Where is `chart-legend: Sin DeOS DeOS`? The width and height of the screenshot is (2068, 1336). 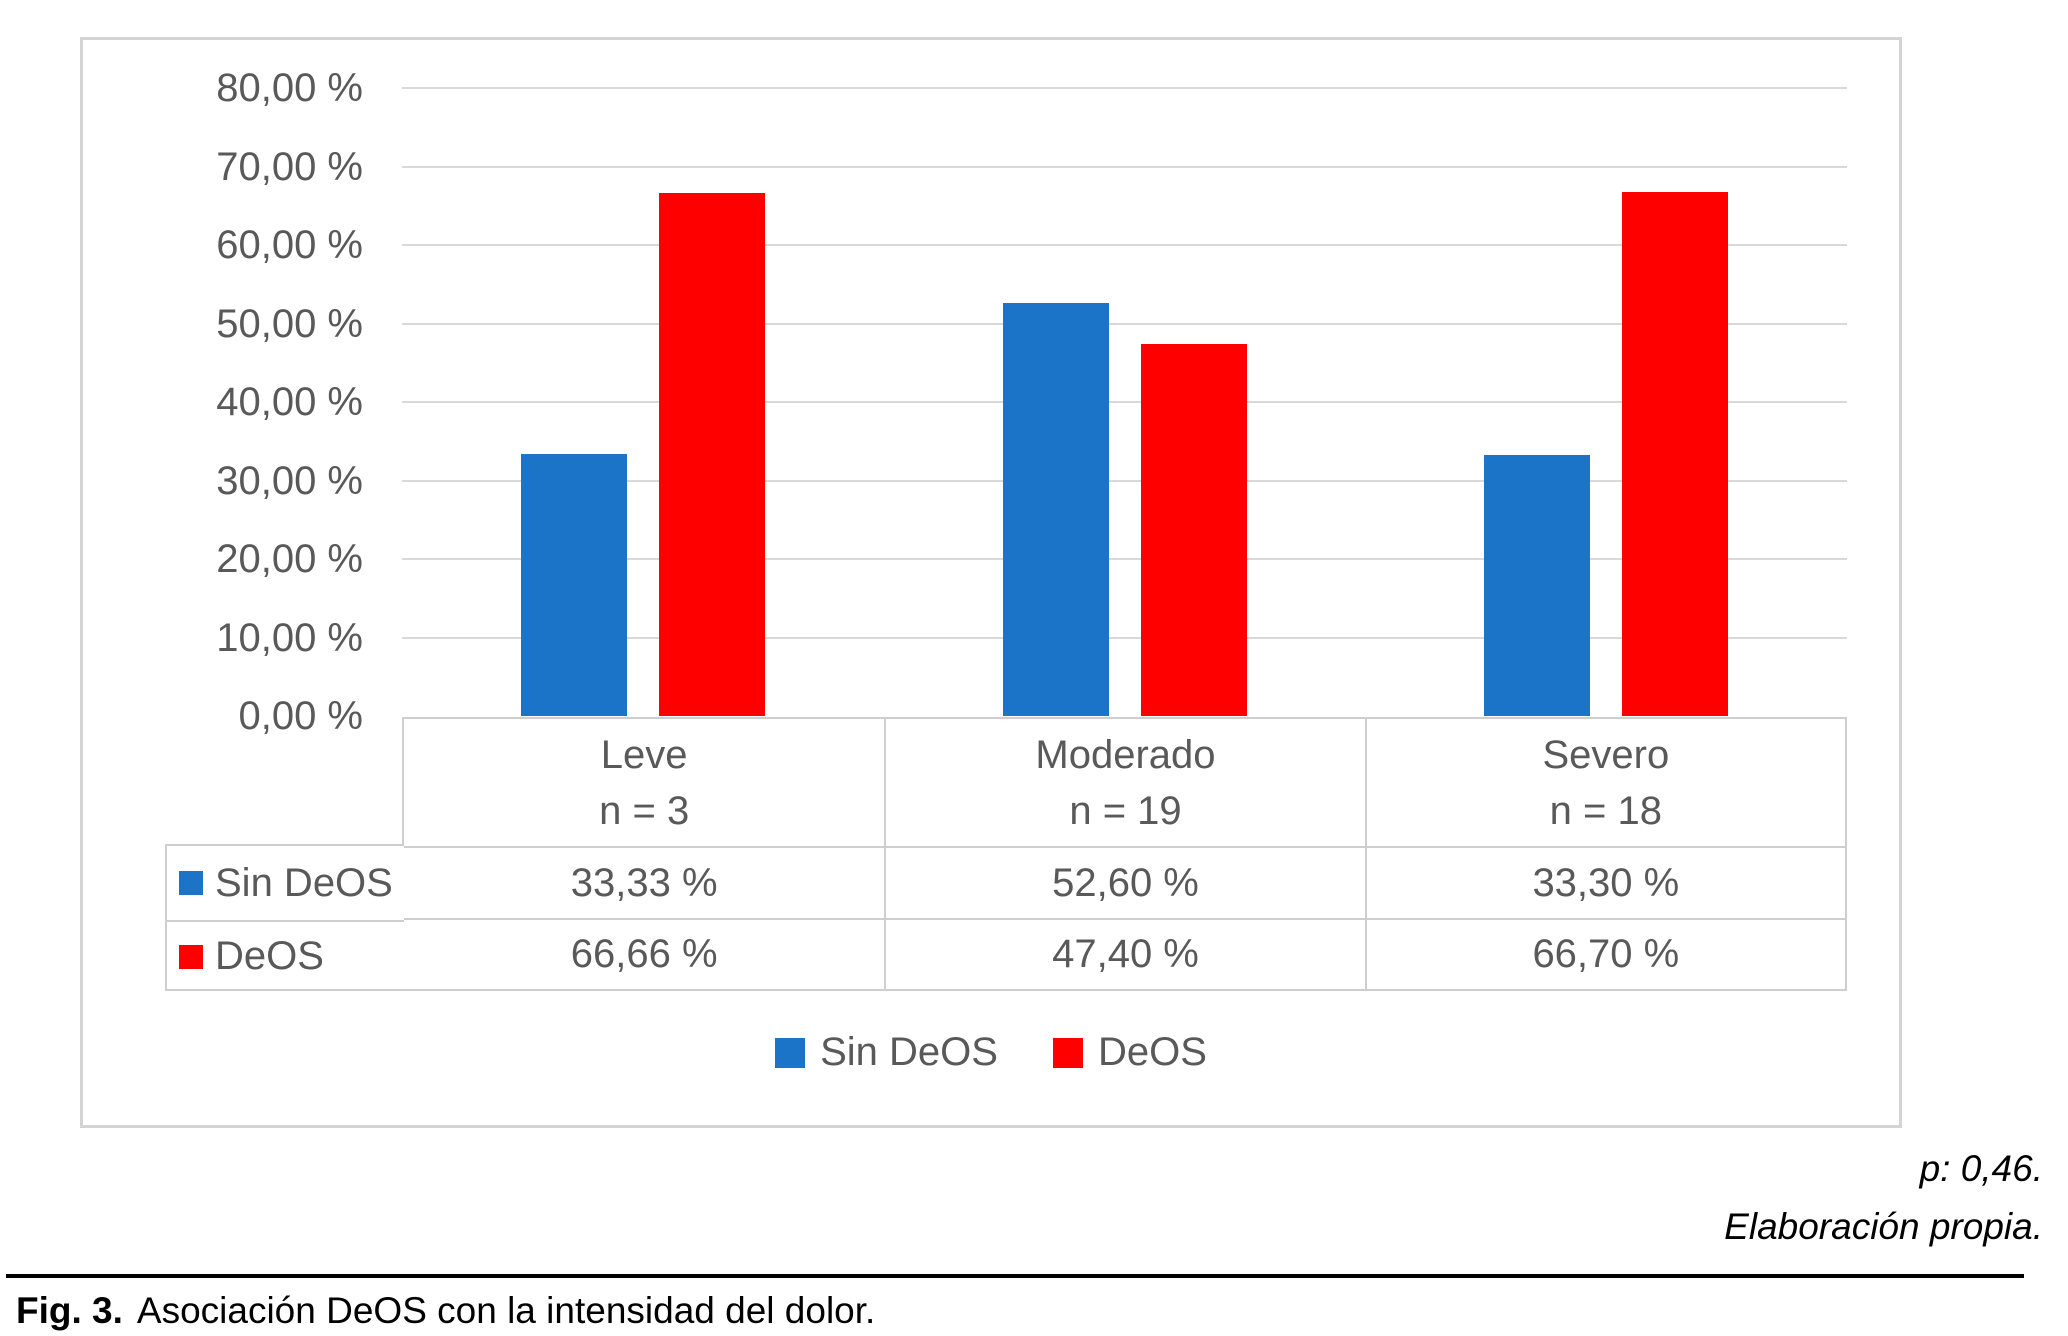
chart-legend: Sin DeOS DeOS is located at coordinates (991, 1052).